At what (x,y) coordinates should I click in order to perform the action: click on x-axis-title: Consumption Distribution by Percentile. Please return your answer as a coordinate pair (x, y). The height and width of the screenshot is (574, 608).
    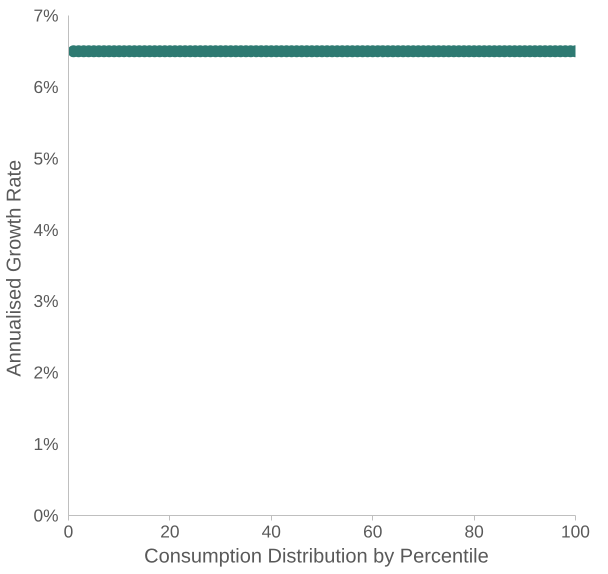
    Looking at the image, I should click on (316, 557).